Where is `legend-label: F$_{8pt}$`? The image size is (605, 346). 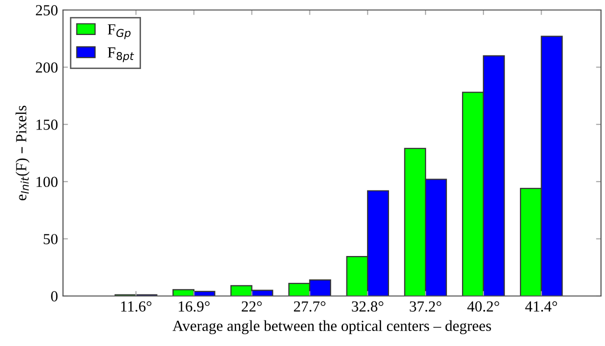
legend-label: F$_{8pt}$ is located at coordinates (121, 54).